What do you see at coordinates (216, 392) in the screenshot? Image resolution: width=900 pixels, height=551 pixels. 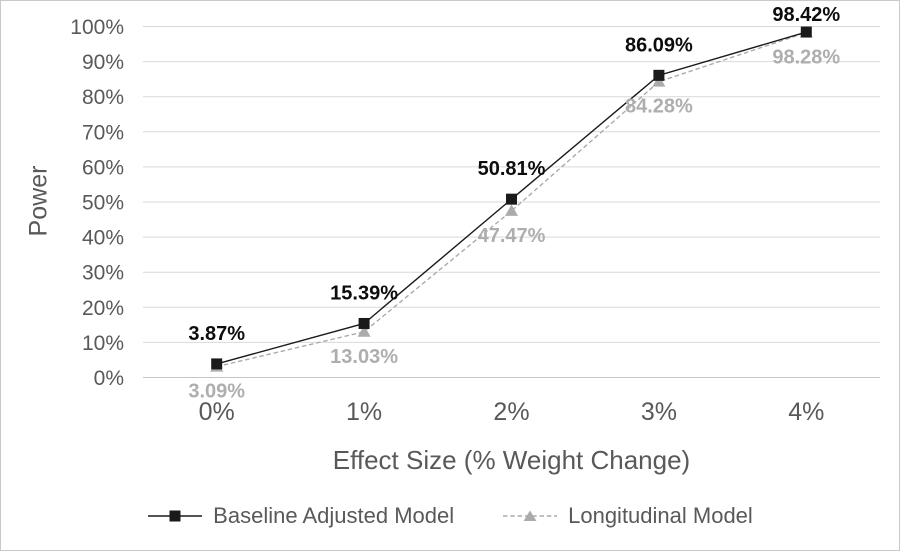 I see `data-label: 3.09%` at bounding box center [216, 392].